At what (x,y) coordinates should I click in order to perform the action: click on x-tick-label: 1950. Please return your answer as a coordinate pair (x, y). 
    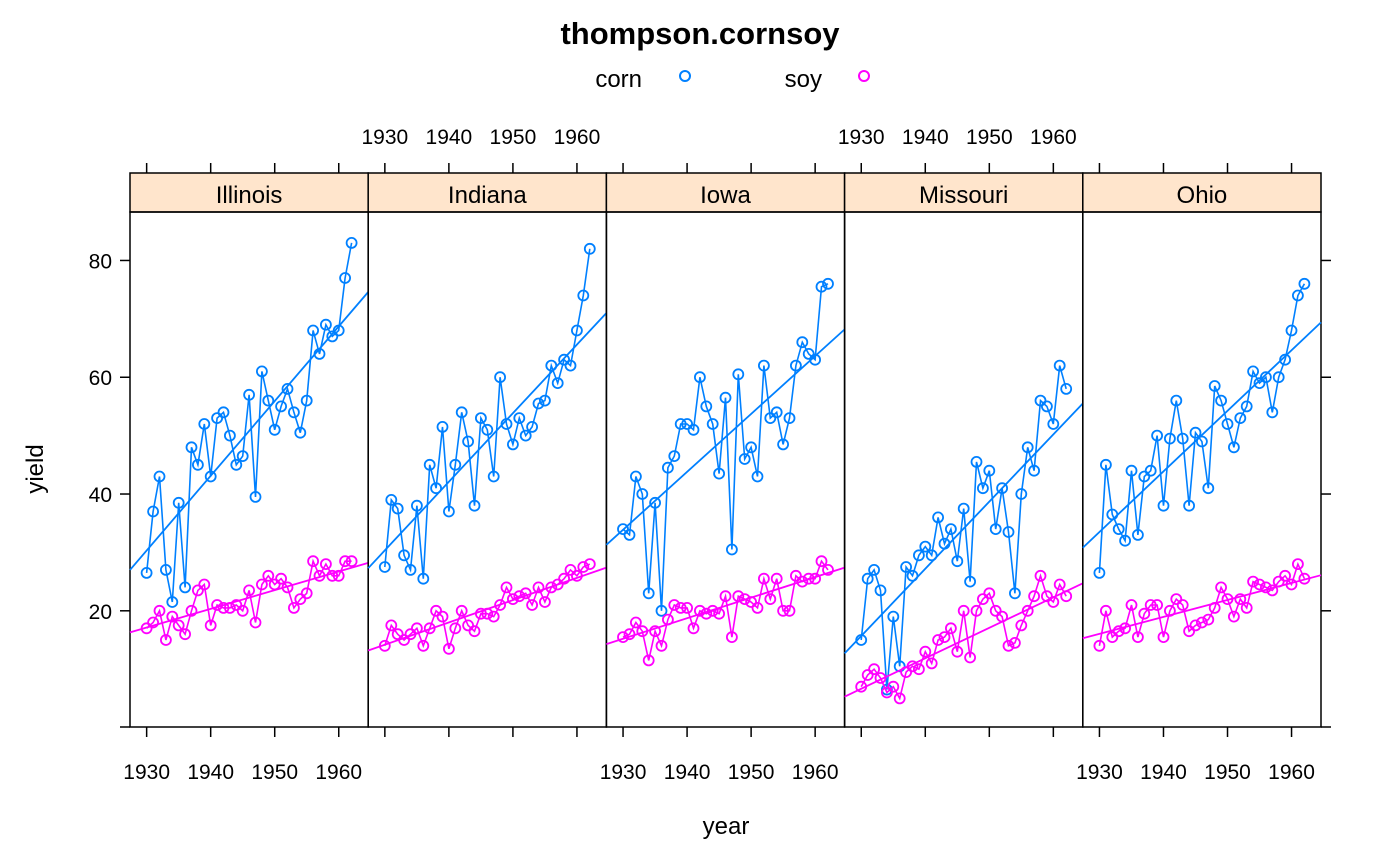
    Looking at the image, I should click on (1227, 772).